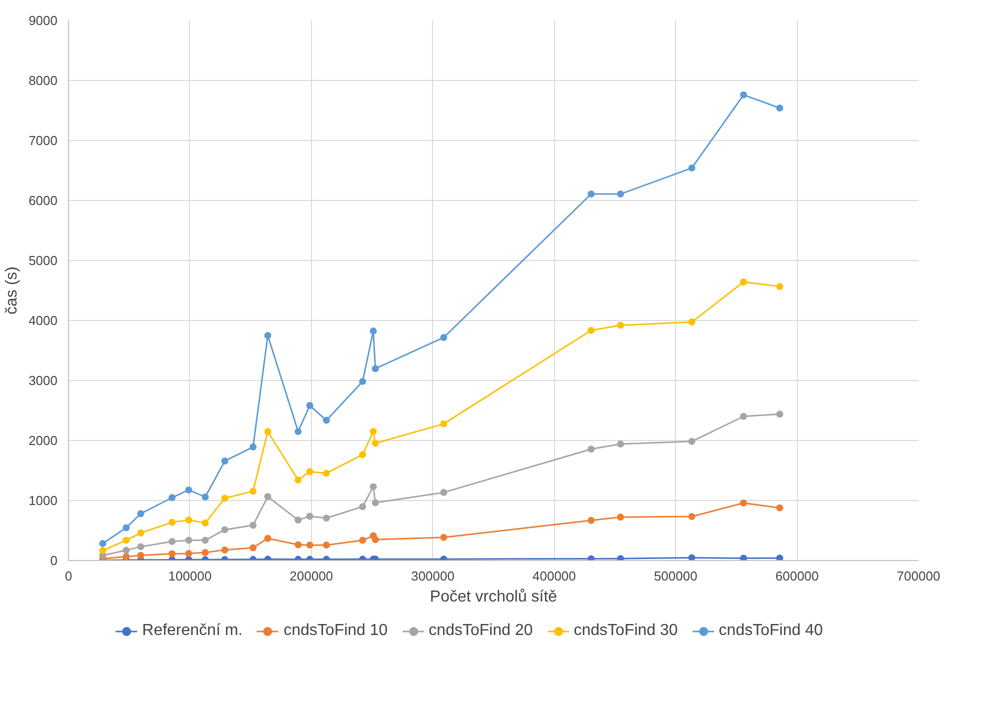 The image size is (998, 707). What do you see at coordinates (43, 80) in the screenshot?
I see `y-tick-label: 8000` at bounding box center [43, 80].